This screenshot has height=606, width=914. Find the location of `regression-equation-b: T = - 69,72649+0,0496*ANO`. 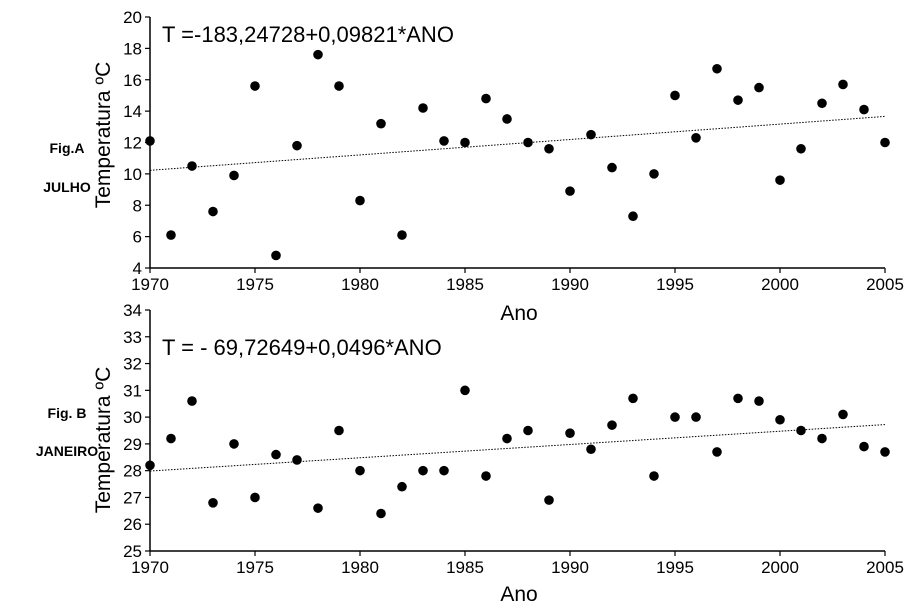

regression-equation-b: T = - 69,72649+0,0496*ANO is located at coordinates (302, 347).